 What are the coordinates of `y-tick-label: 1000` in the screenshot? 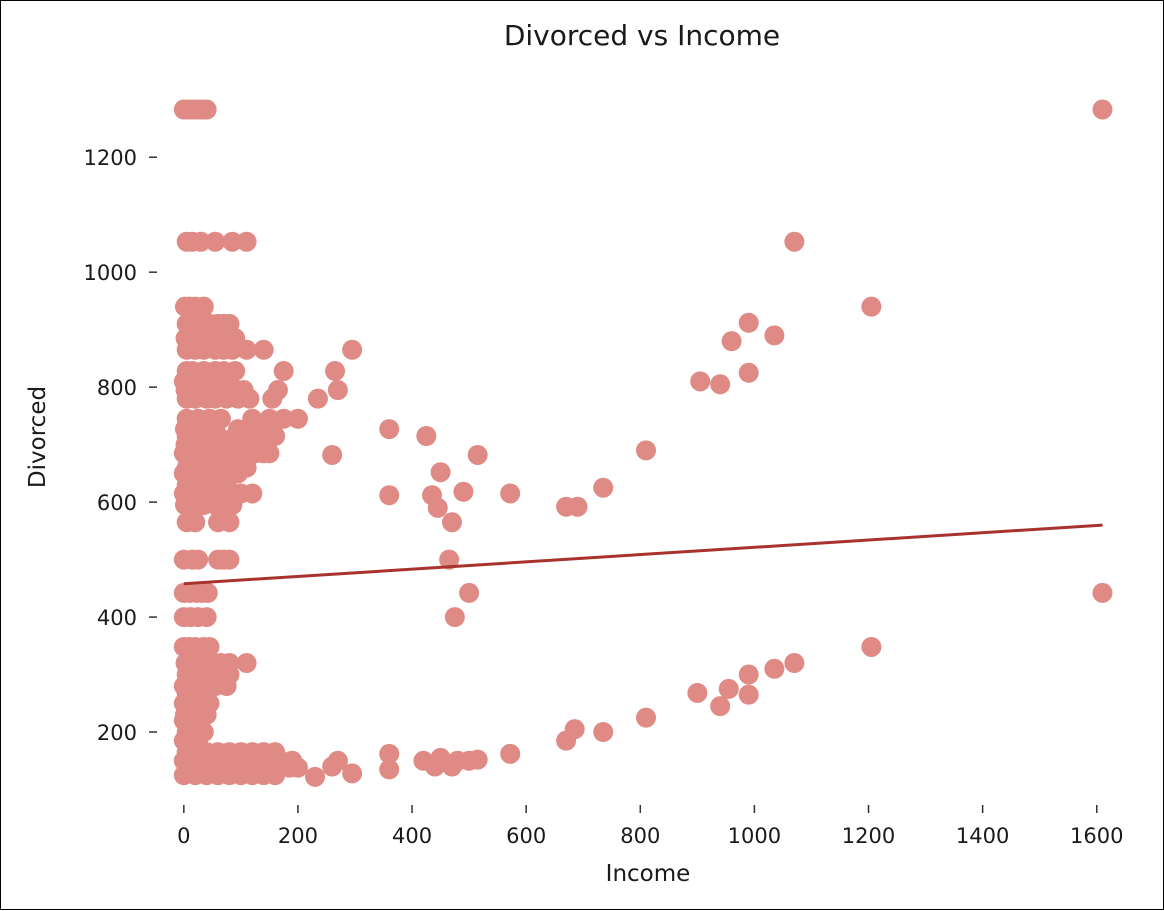 It's located at (110, 273).